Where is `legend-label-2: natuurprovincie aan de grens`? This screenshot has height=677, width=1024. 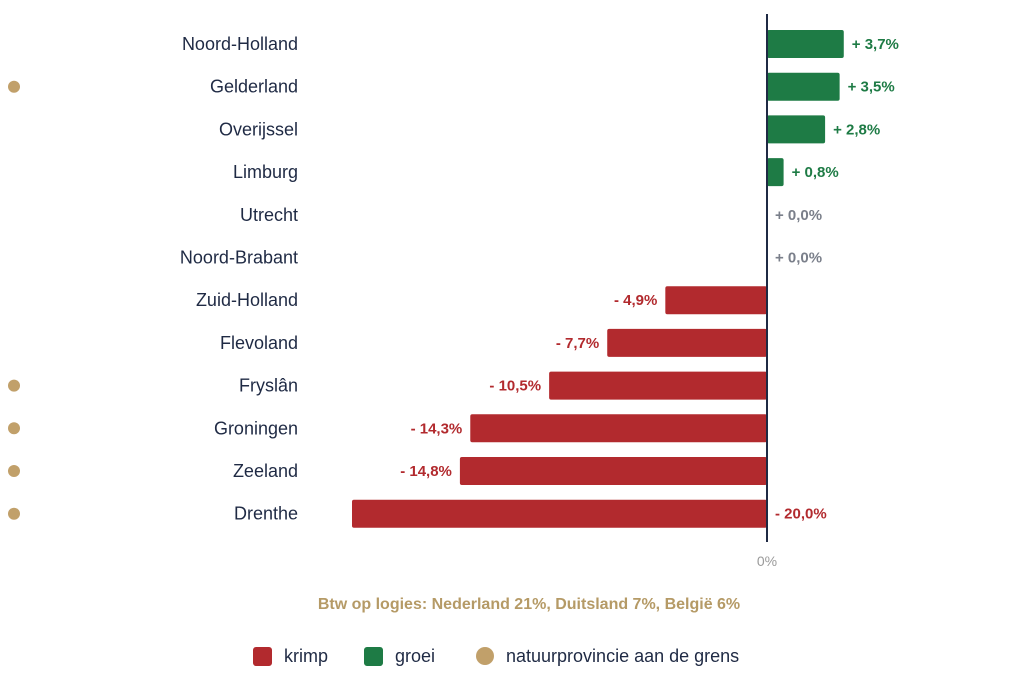 legend-label-2: natuurprovincie aan de grens is located at coordinates (622, 656).